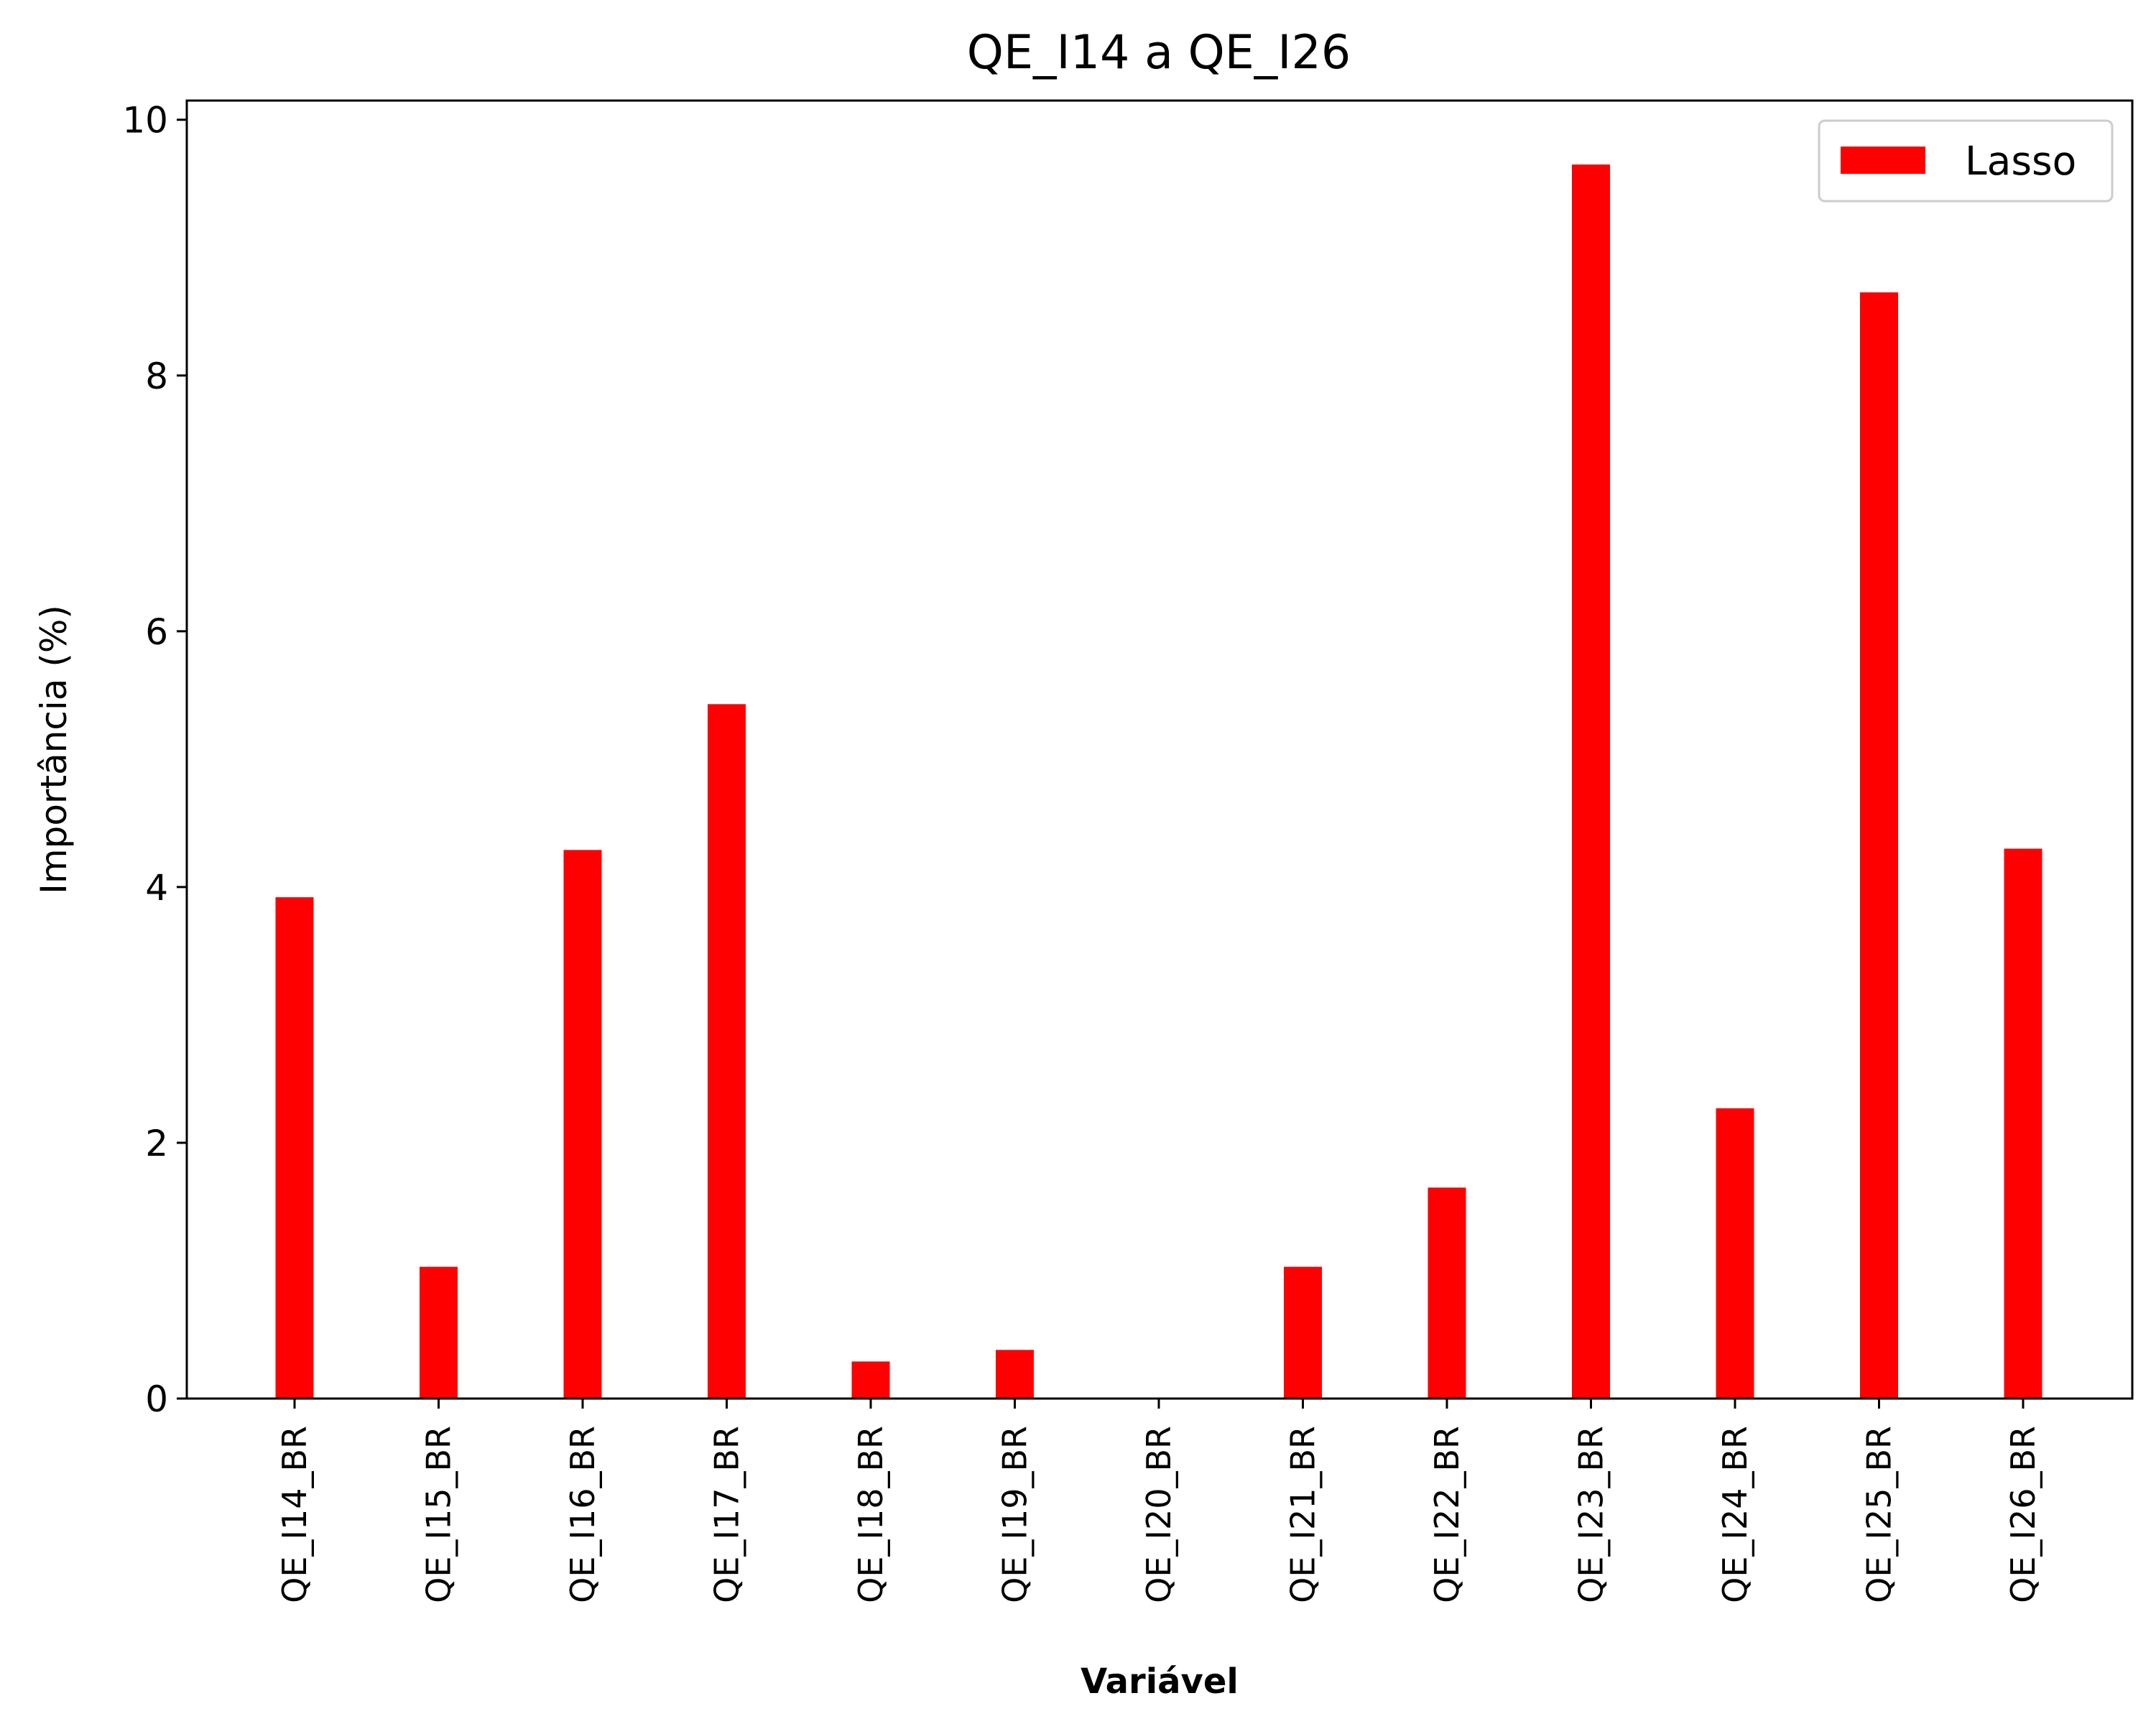  I want to click on x-tick-label: QE_I23_BR, so click(1592, 1515).